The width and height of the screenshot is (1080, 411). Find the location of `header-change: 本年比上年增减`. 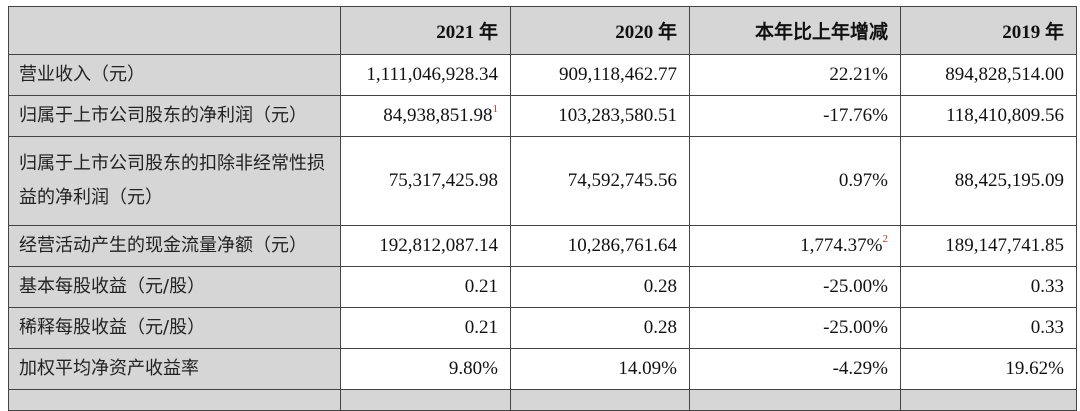

header-change: 本年比上年增减 is located at coordinates (795, 30).